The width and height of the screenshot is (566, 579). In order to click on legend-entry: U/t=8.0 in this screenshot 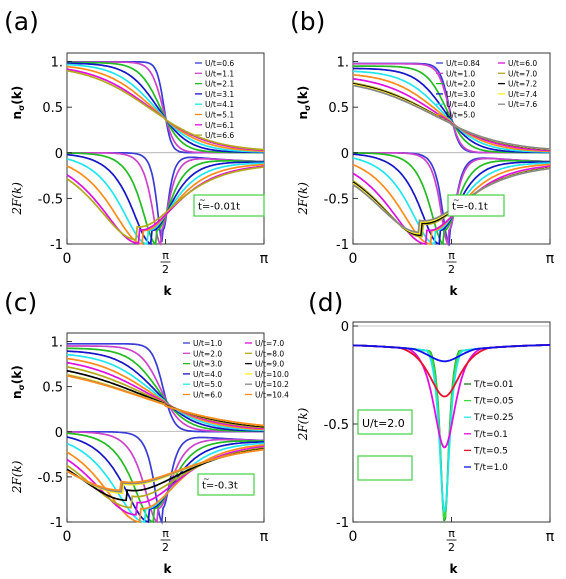, I will do `click(269, 353)`.